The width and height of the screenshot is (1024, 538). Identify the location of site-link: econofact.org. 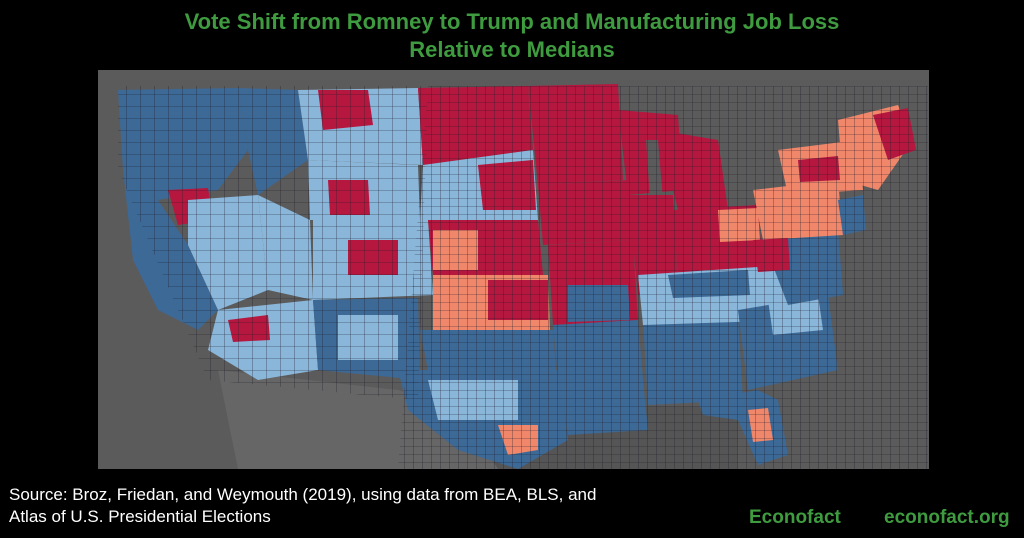
(947, 517).